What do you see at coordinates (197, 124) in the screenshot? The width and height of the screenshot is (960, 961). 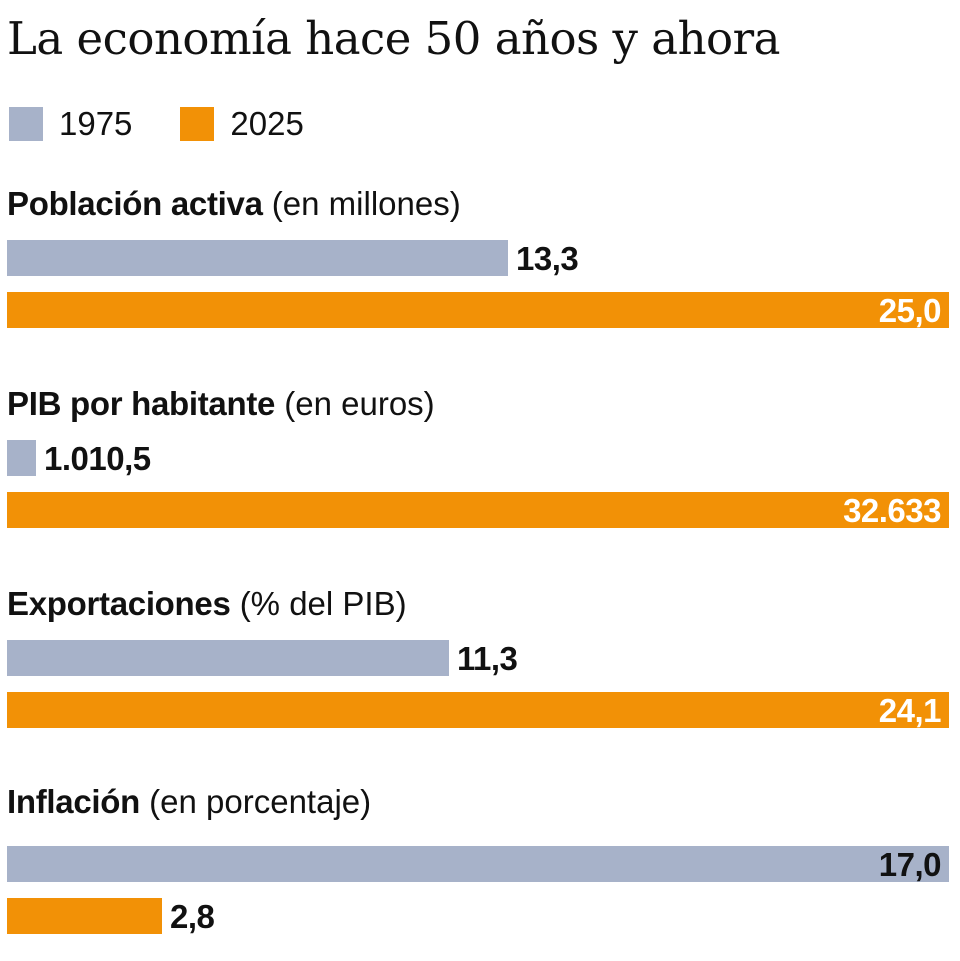 I see `legend-swatch-2025` at bounding box center [197, 124].